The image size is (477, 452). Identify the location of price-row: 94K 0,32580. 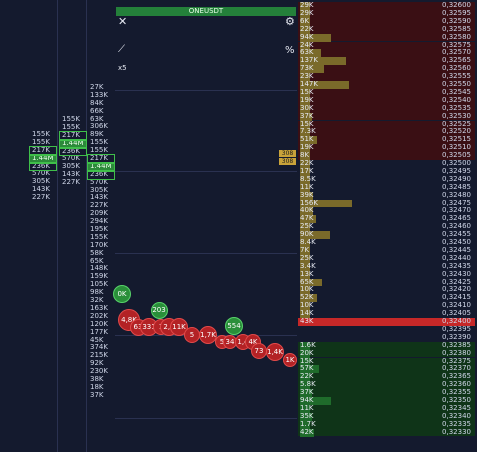
(386, 37).